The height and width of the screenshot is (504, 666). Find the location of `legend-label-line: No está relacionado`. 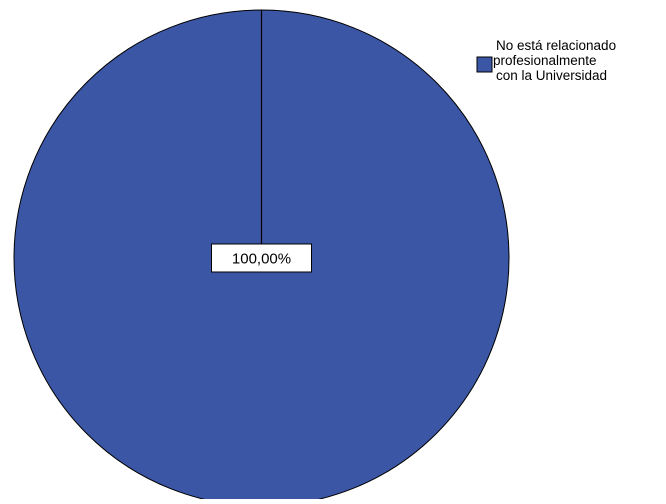

legend-label-line: No está relacionado is located at coordinates (556, 45).